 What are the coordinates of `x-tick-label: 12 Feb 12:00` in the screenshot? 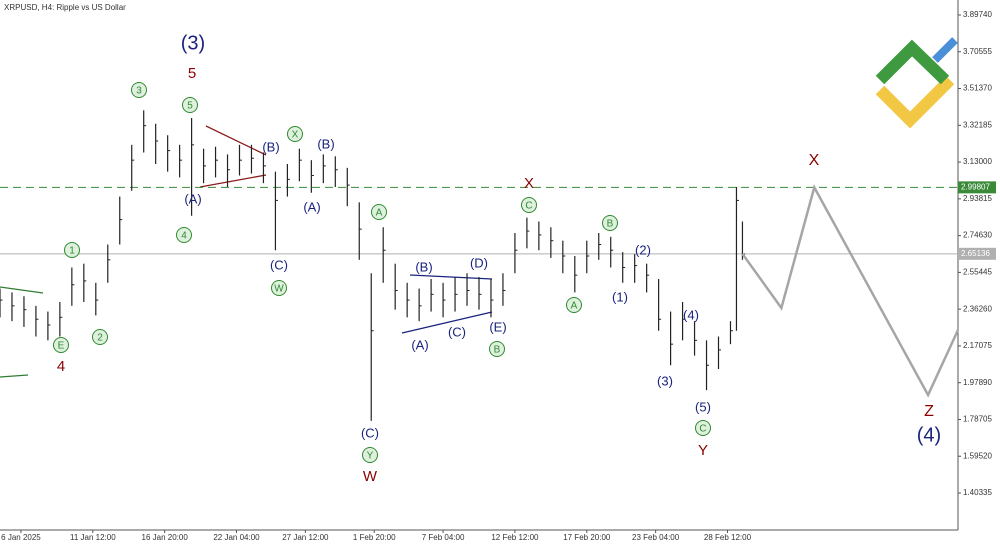 It's located at (515, 537).